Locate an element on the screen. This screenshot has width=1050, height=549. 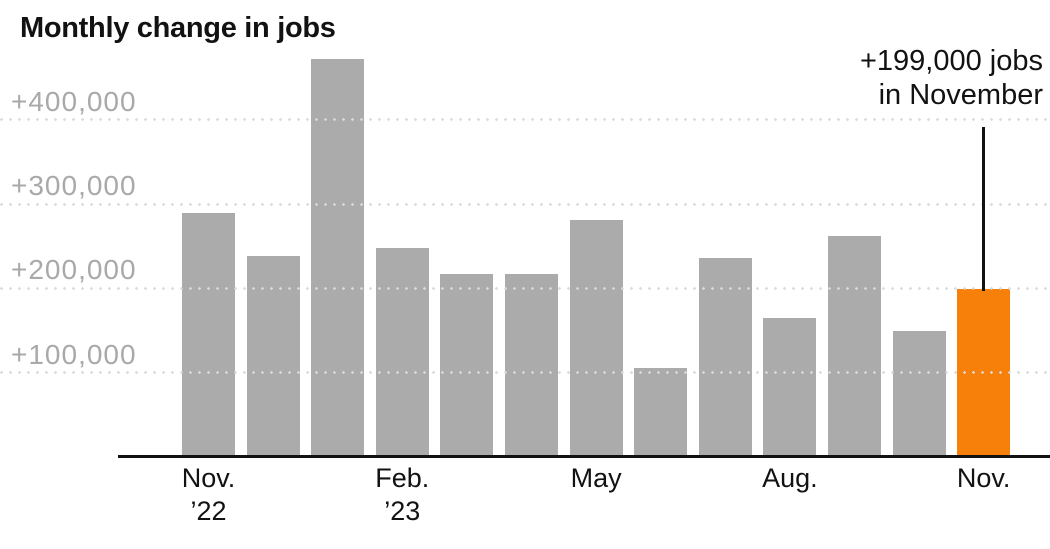
x-tick-year: ’22 is located at coordinates (208, 511).